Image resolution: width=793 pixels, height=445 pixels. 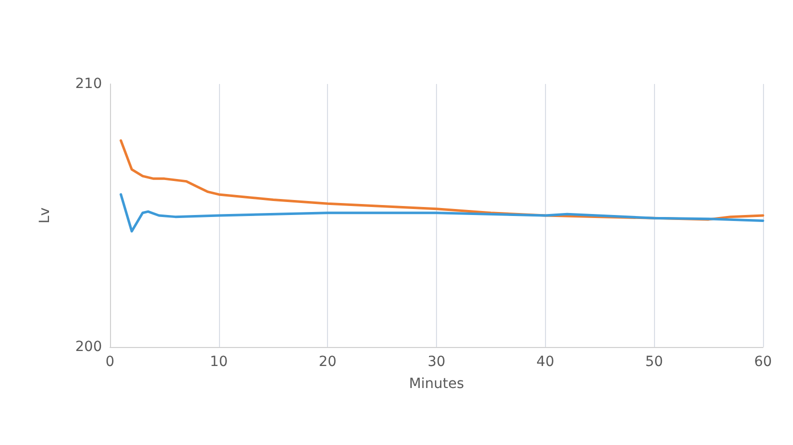 What do you see at coordinates (437, 362) in the screenshot?
I see `x-tick-label: 30` at bounding box center [437, 362].